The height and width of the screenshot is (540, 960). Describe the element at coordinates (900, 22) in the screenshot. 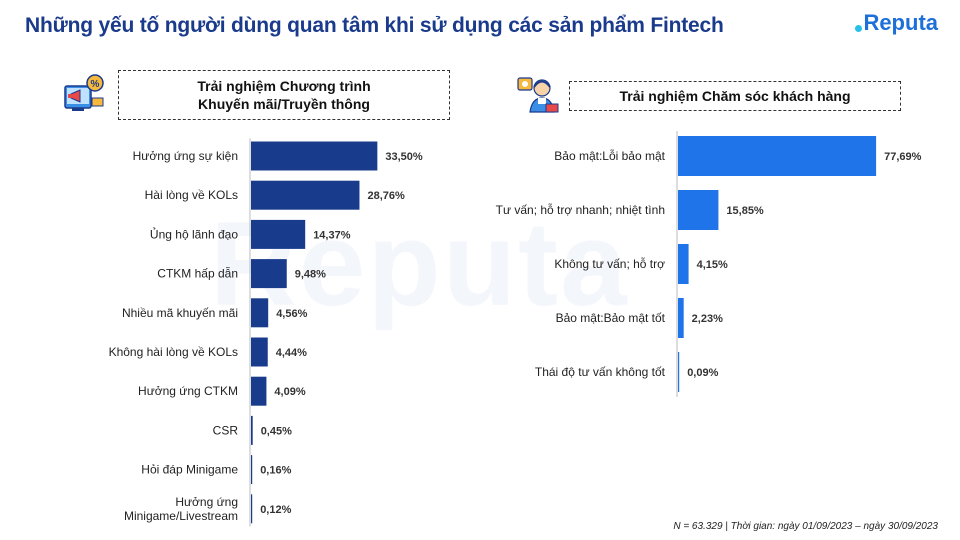

I see `logo-text: Reputa` at that location.